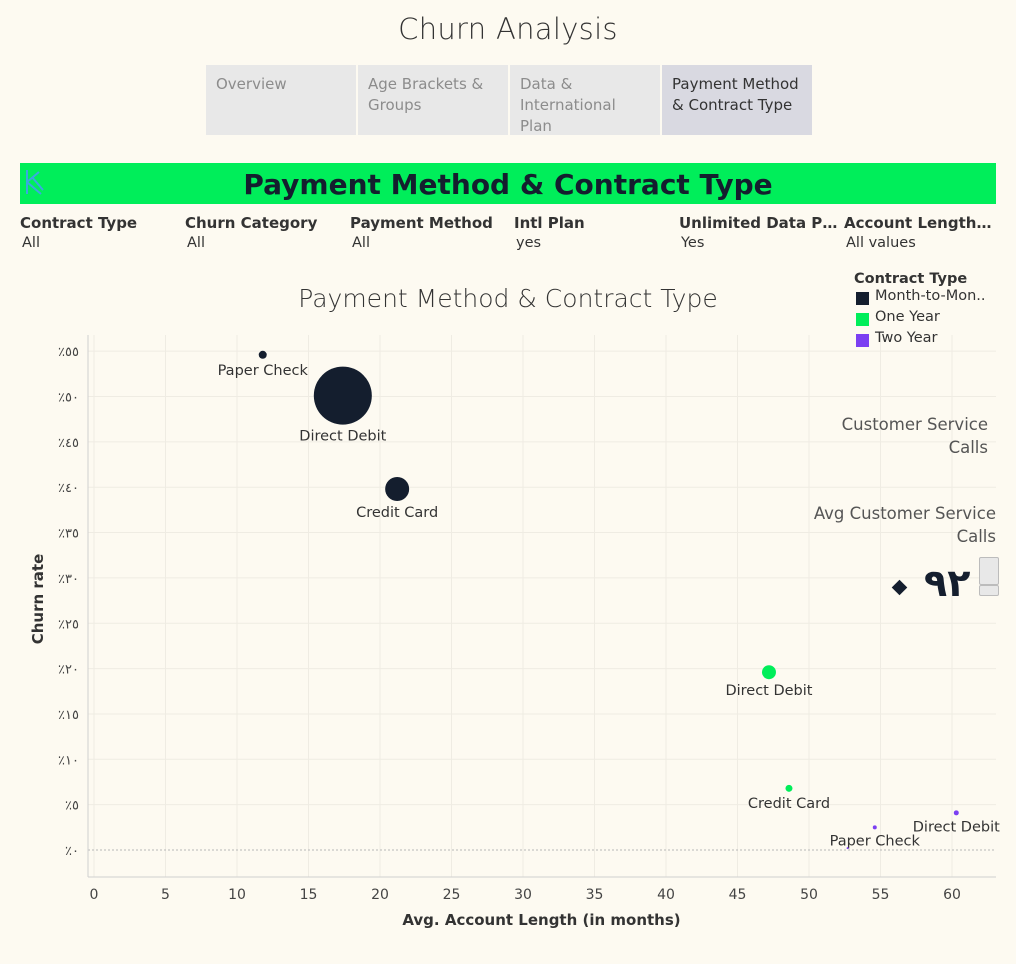  Describe the element at coordinates (585, 100) in the screenshot. I see `tab-data-international-plan: Data & International Plan` at that location.